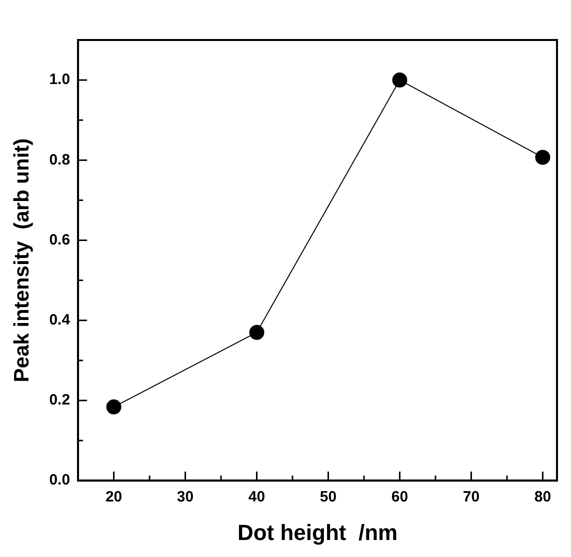 This screenshot has height=557, width=571. What do you see at coordinates (113, 497) in the screenshot?
I see `x-tick-label: 20` at bounding box center [113, 497].